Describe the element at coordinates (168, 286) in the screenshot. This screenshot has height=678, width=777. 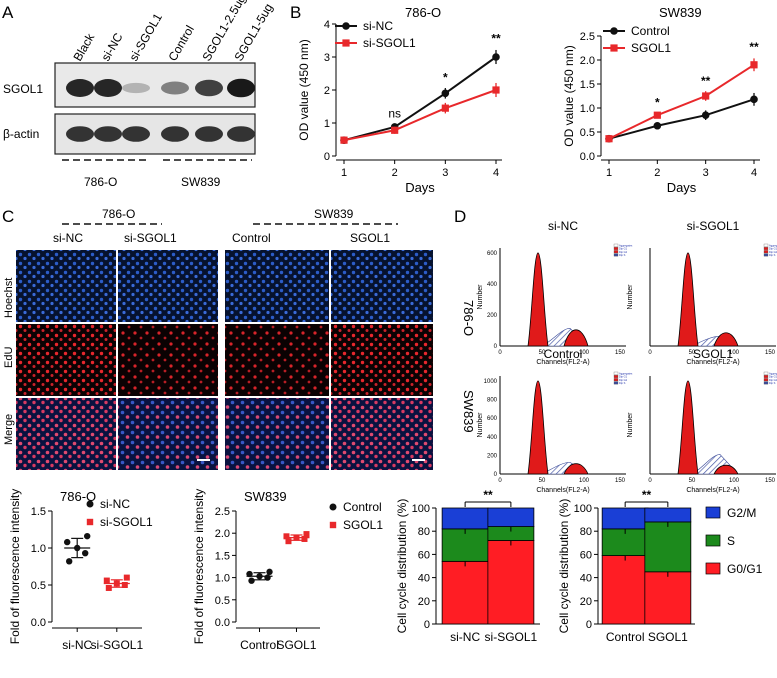
I see `edu-image-hoechst-sisgol1` at that location.